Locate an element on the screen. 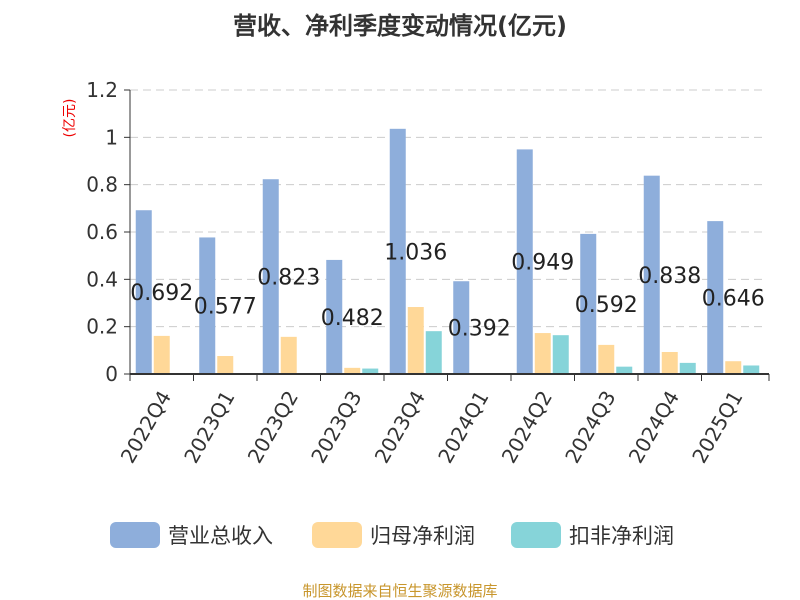 The image size is (800, 600). data-label: 1.036 is located at coordinates (415, 252).